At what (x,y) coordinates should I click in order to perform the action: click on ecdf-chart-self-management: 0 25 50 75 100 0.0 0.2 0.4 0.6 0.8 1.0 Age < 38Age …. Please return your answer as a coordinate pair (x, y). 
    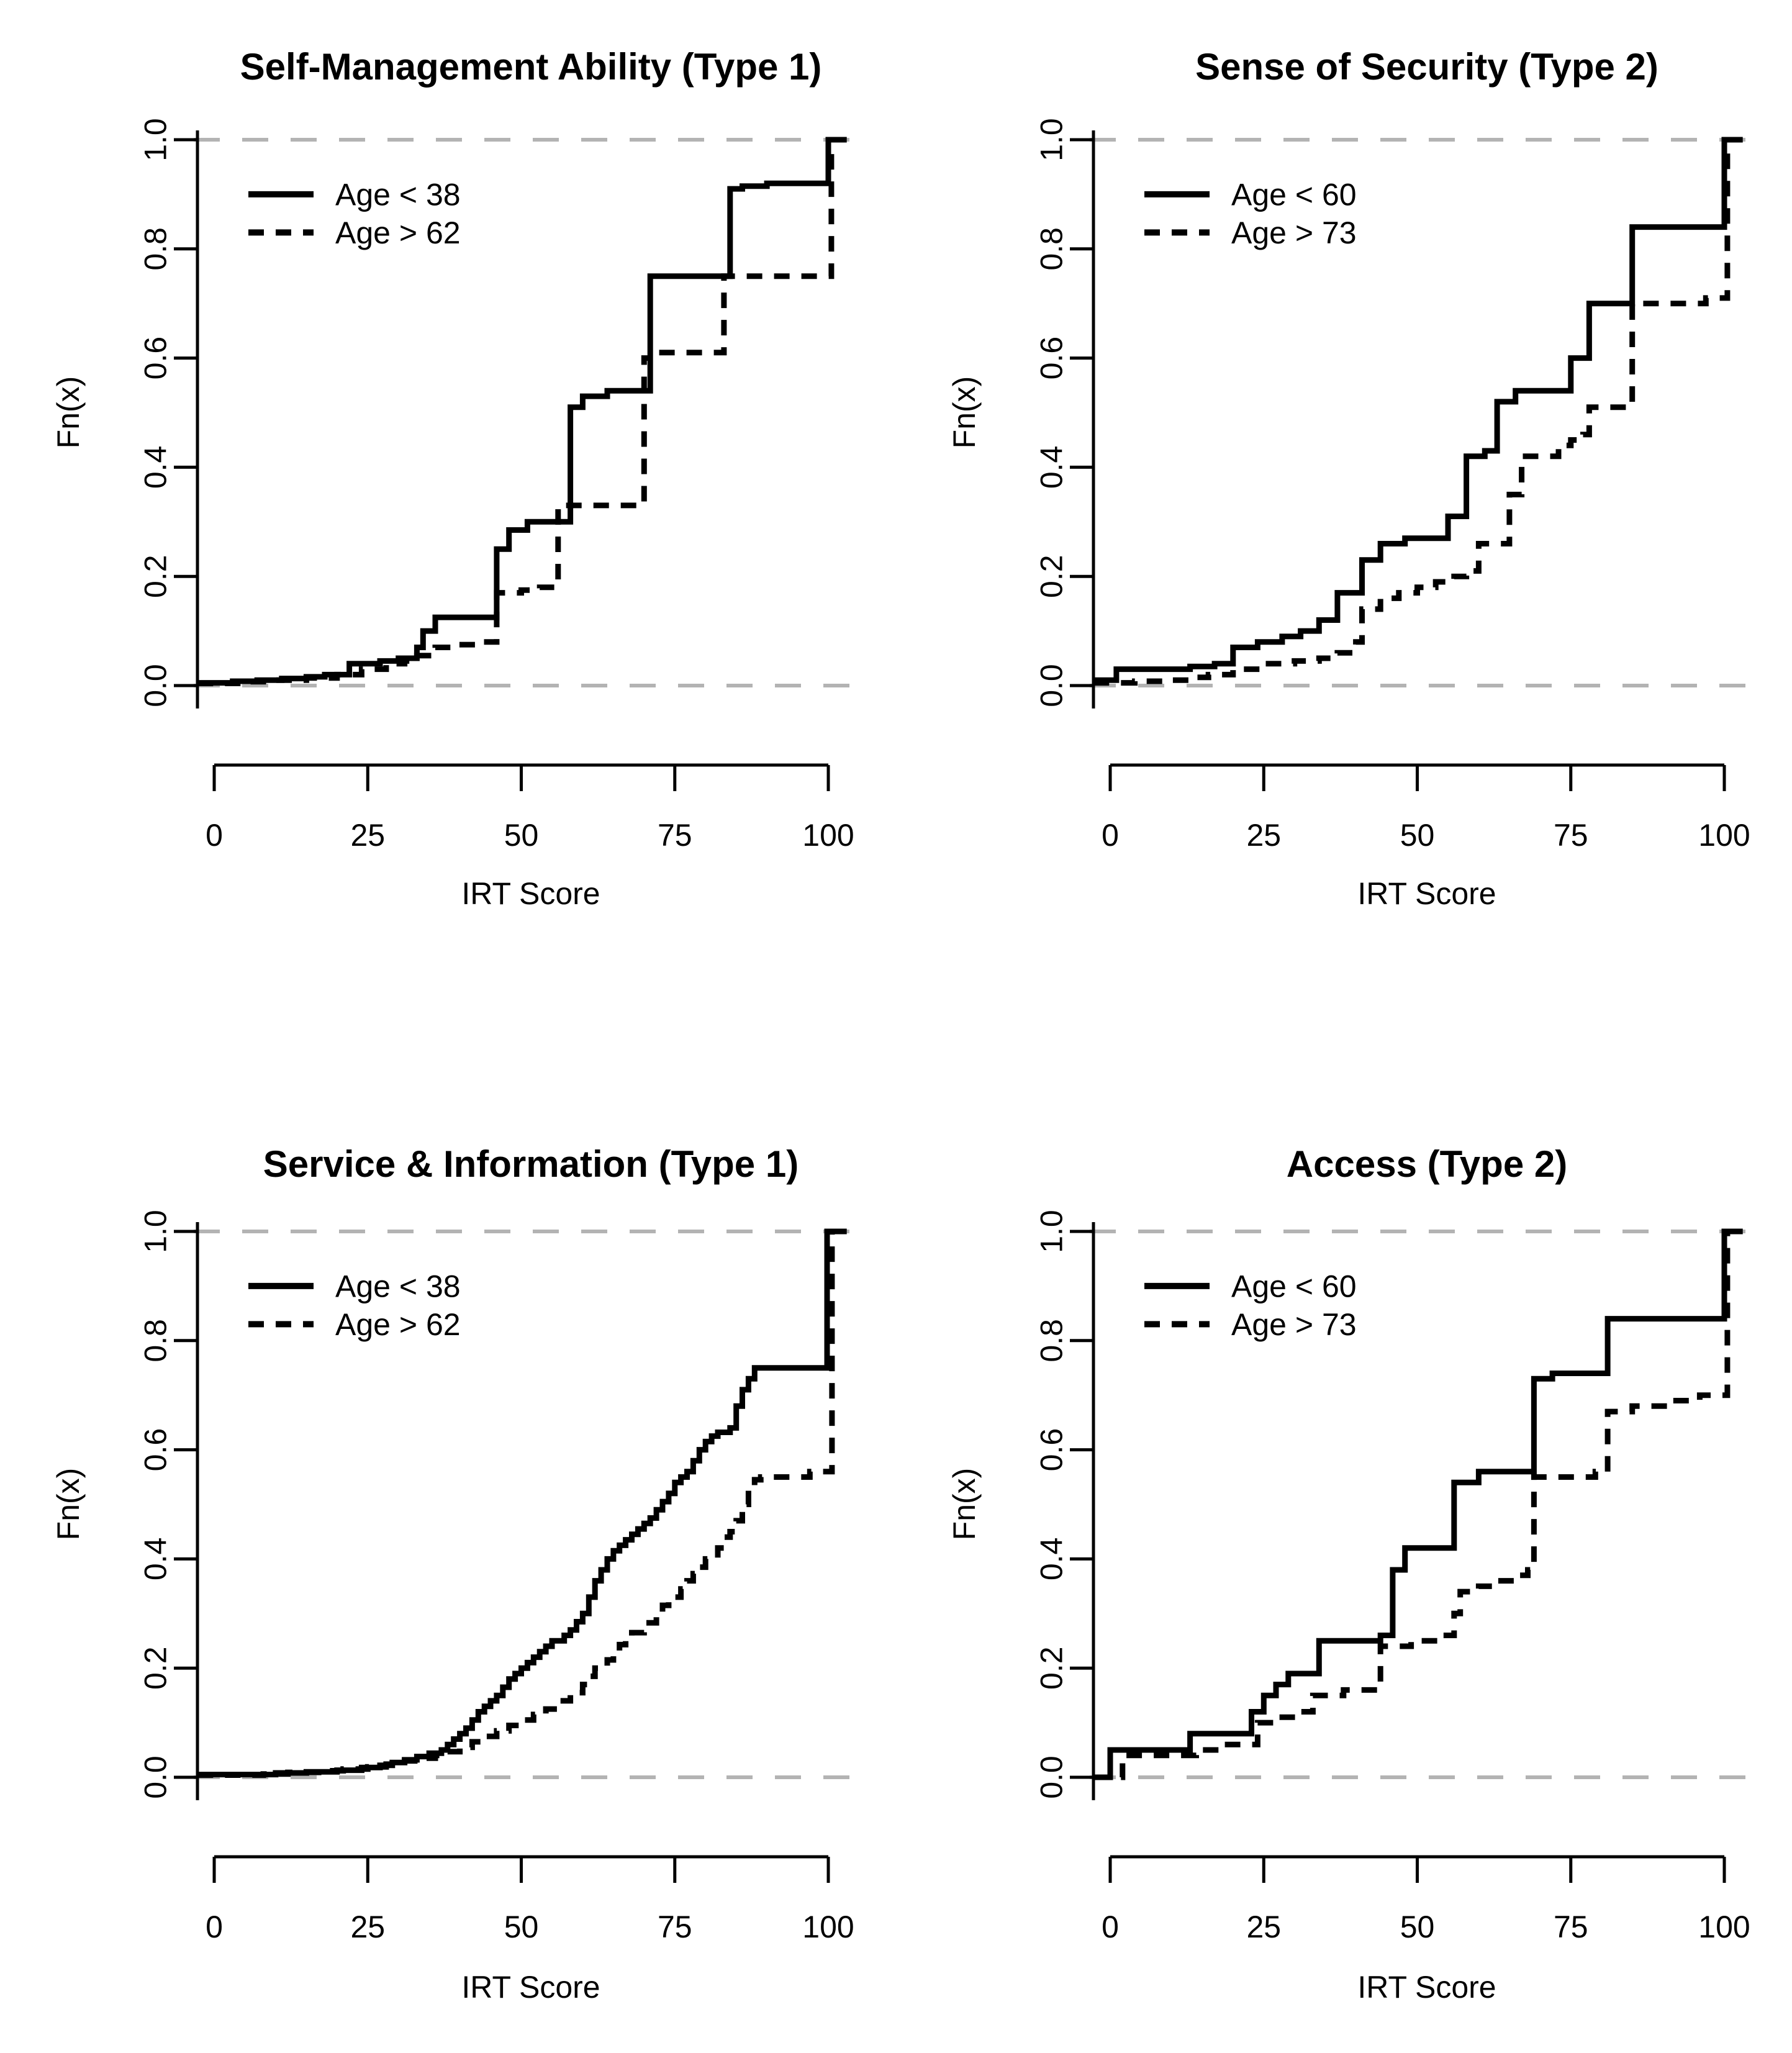
    Looking at the image, I should click on (504, 485).